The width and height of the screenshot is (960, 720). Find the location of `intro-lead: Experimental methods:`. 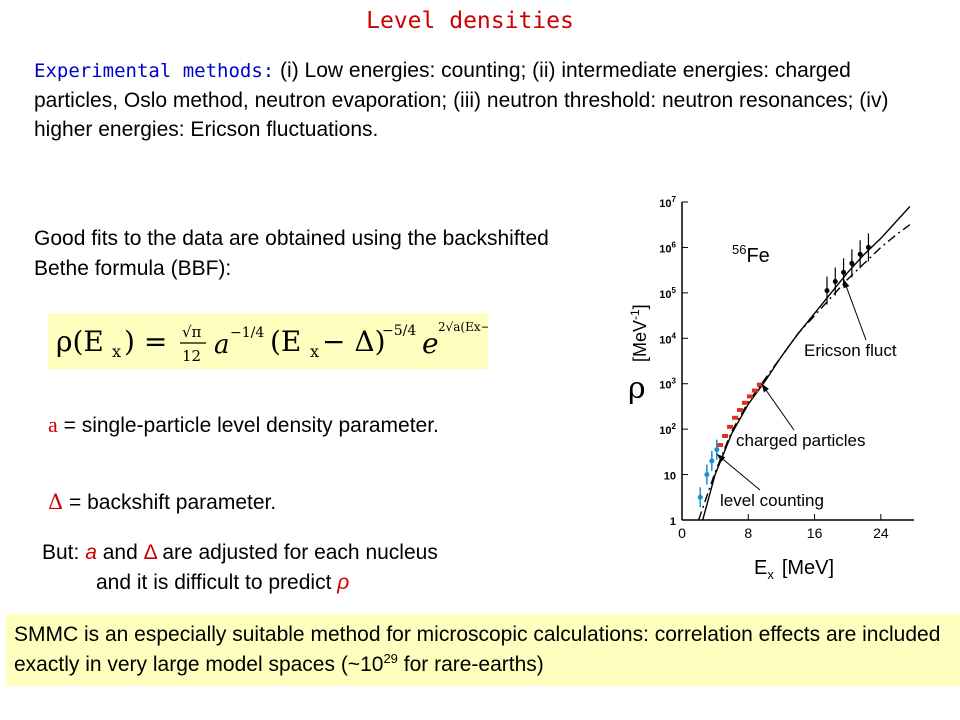

intro-lead: Experimental methods: is located at coordinates (154, 71).